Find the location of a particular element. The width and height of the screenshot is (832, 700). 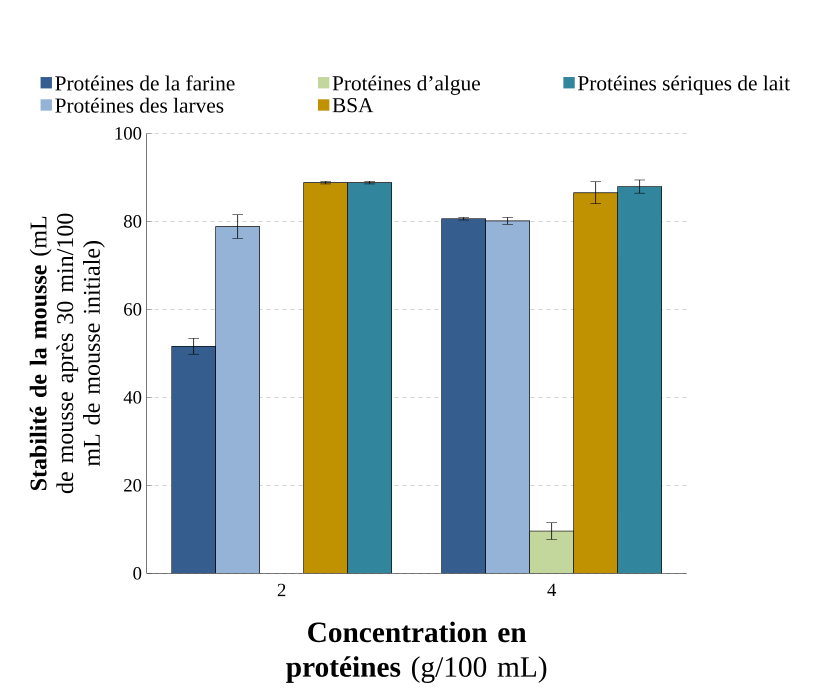

legend-label: BSA is located at coordinates (353, 105).